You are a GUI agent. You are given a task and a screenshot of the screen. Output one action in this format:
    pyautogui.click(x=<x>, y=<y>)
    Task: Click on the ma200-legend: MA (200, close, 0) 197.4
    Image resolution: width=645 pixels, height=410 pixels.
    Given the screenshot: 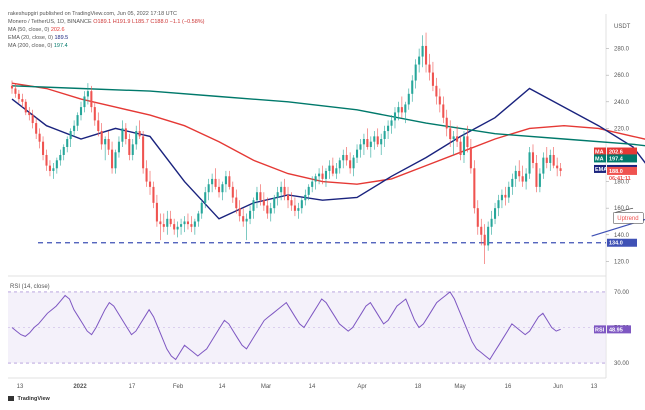 What is the action you would take?
    pyautogui.click(x=106, y=46)
    